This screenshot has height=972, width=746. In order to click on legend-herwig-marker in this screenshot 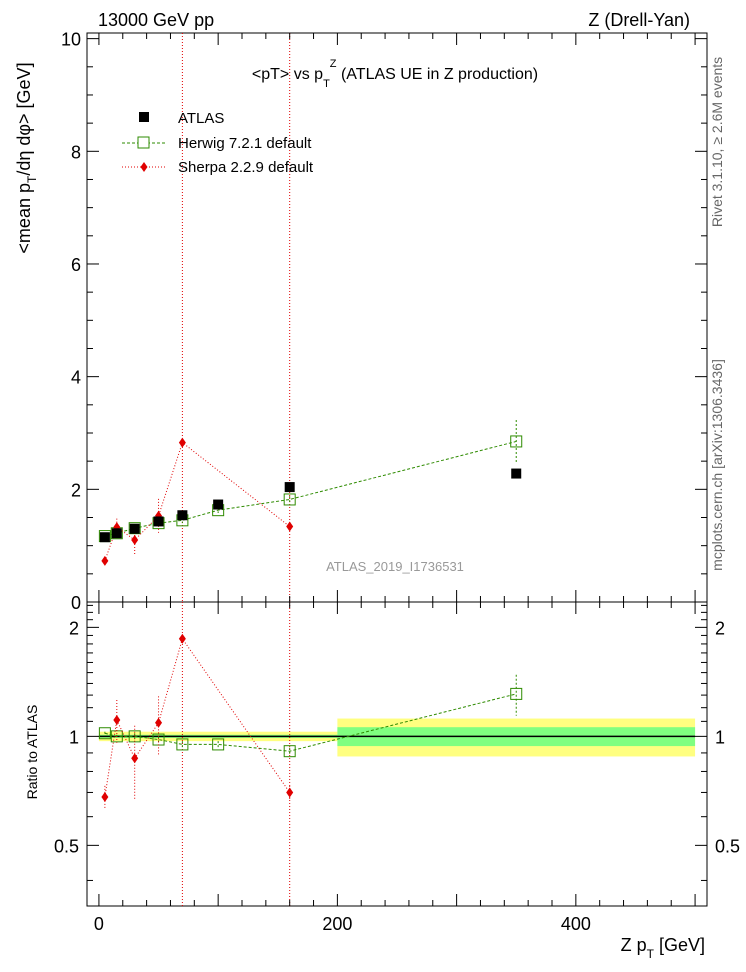, I will do `click(143, 142)`.